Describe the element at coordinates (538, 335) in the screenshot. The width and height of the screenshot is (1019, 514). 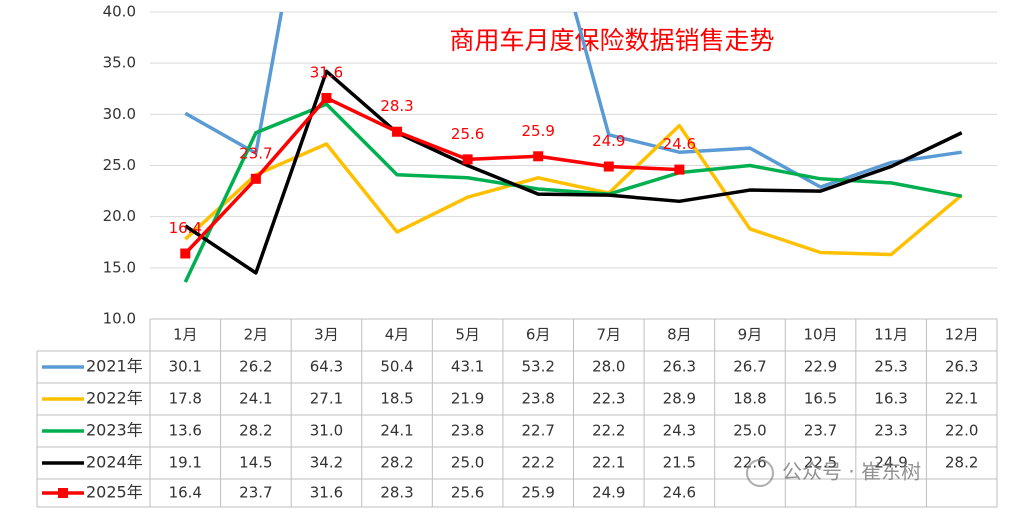
I see `x-tick-label: 6月` at that location.